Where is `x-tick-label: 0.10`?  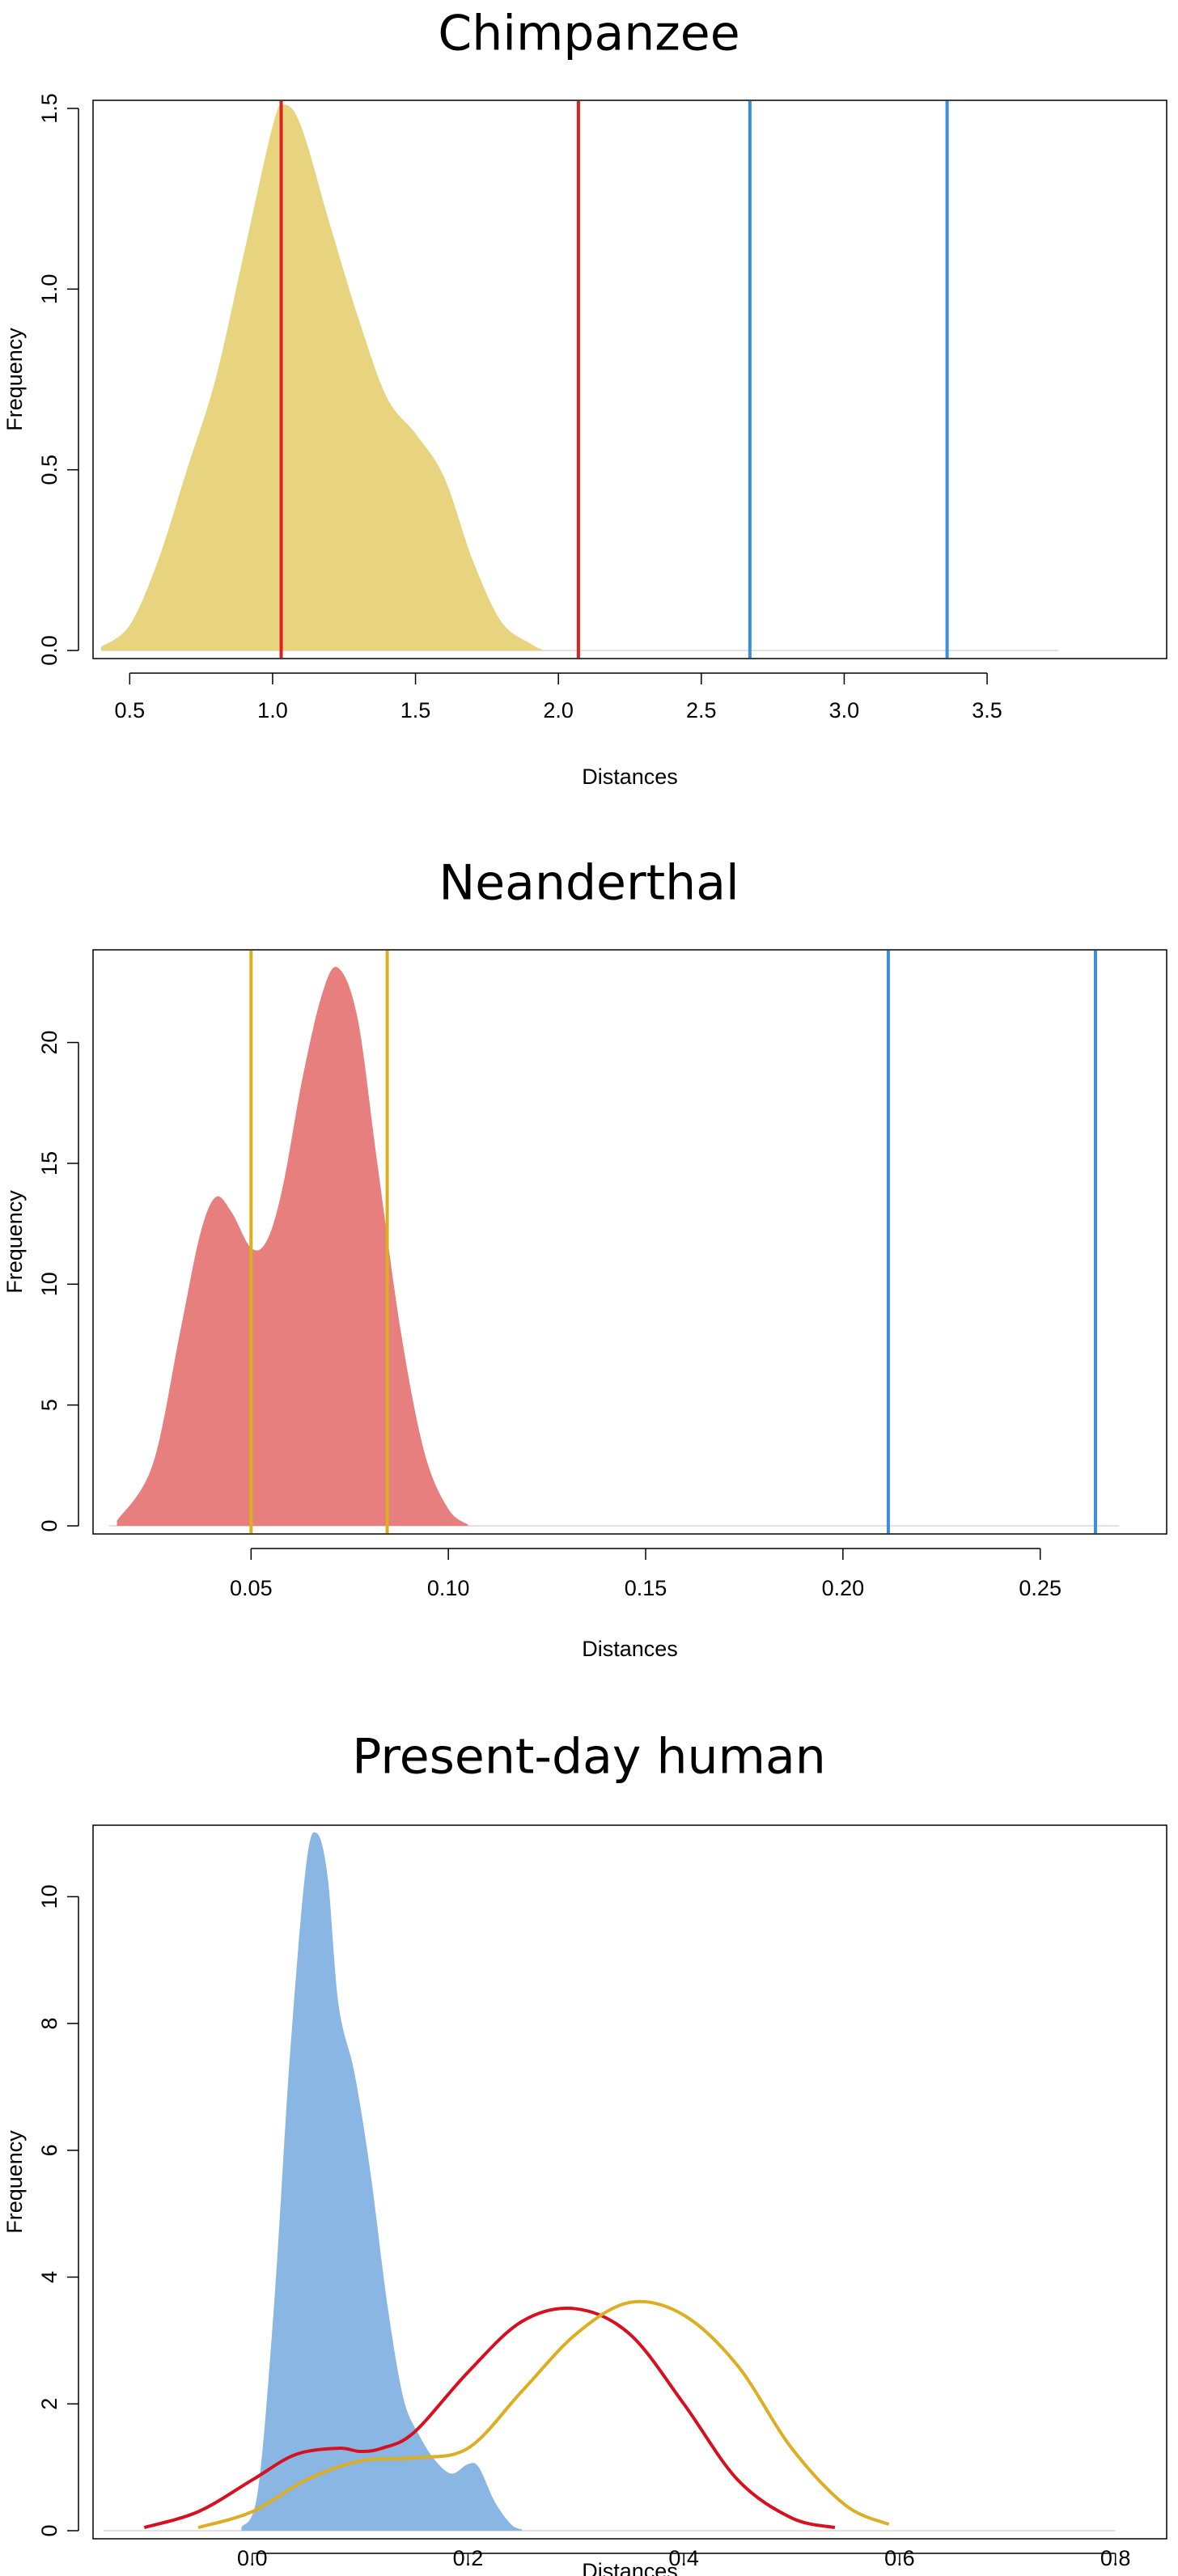 x-tick-label: 0.10 is located at coordinates (448, 1588).